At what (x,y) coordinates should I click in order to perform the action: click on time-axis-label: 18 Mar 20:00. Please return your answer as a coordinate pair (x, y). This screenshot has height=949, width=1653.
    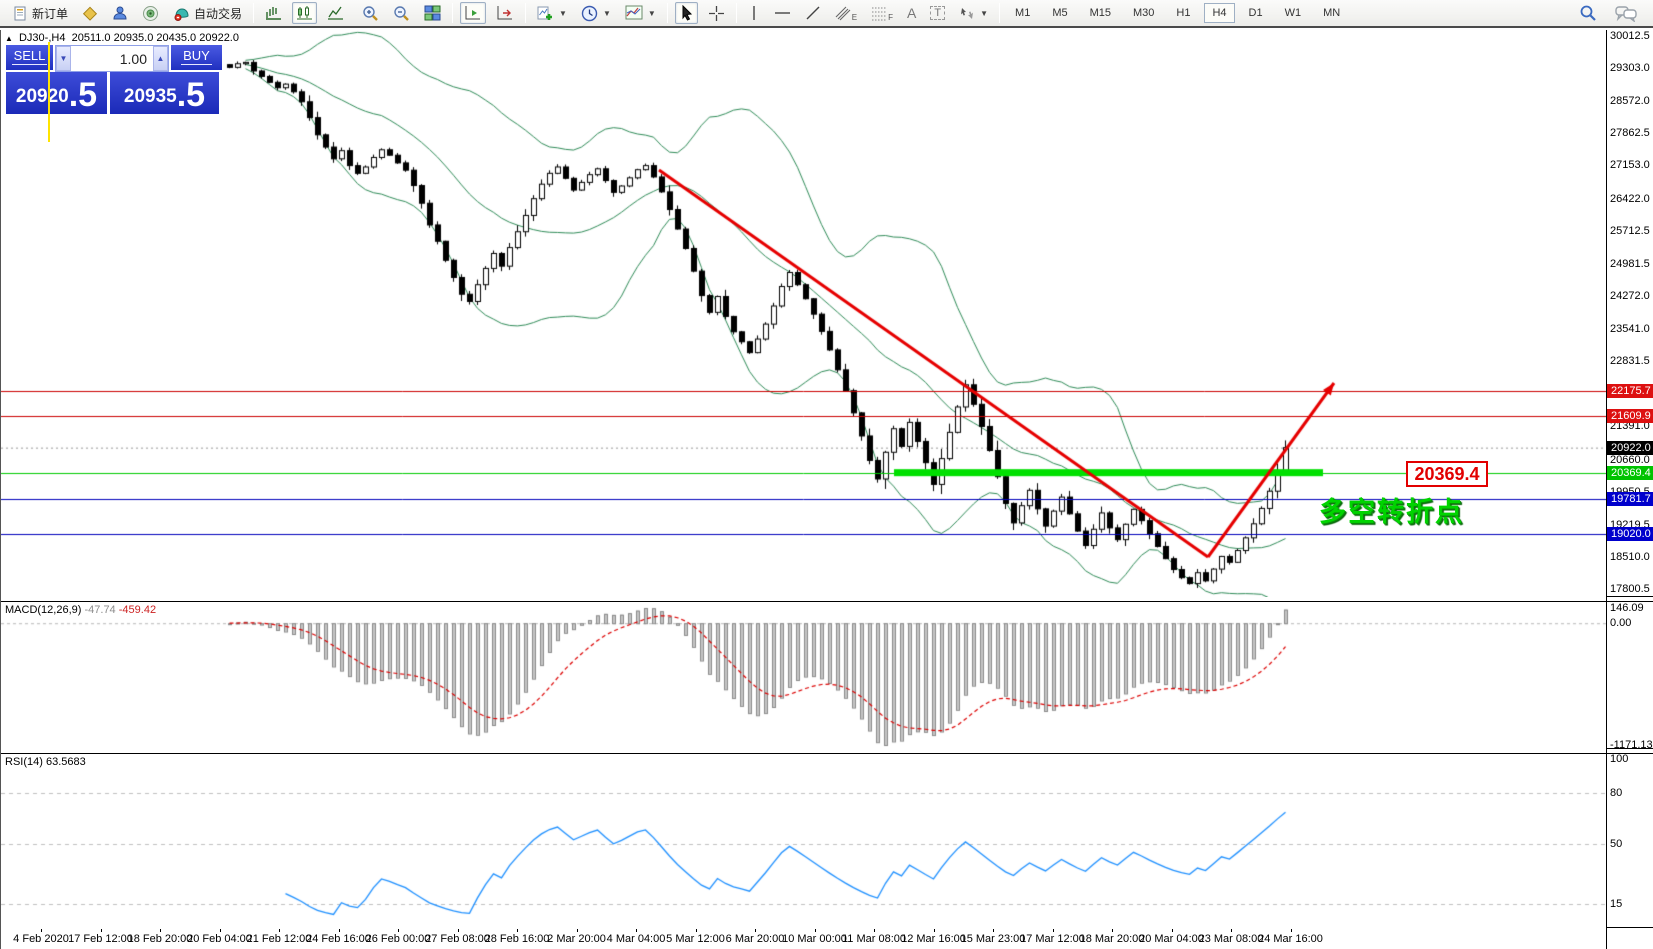
    Looking at the image, I should click on (1112, 939).